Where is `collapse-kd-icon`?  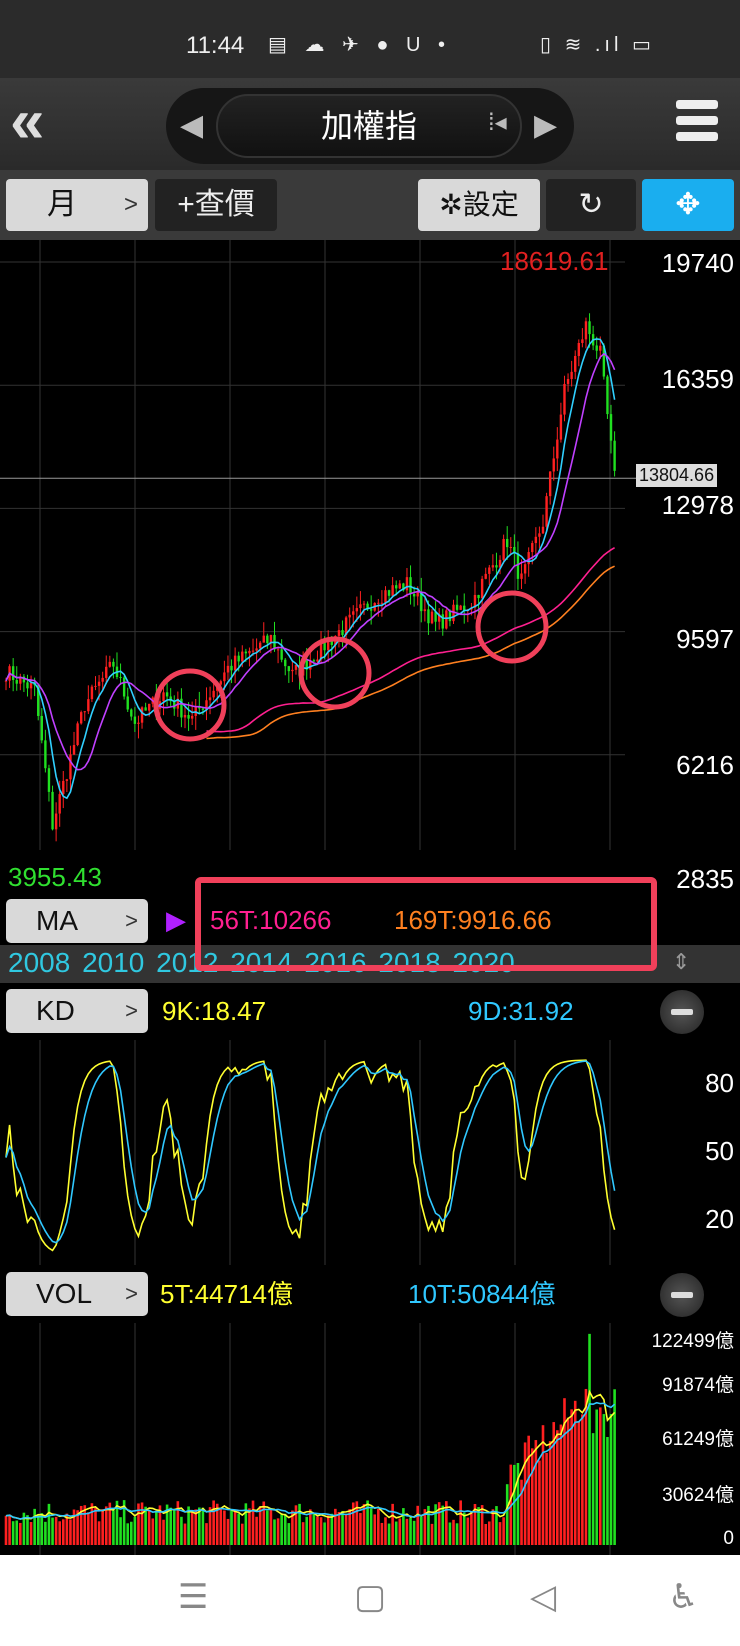
collapse-kd-icon is located at coordinates (682, 1012).